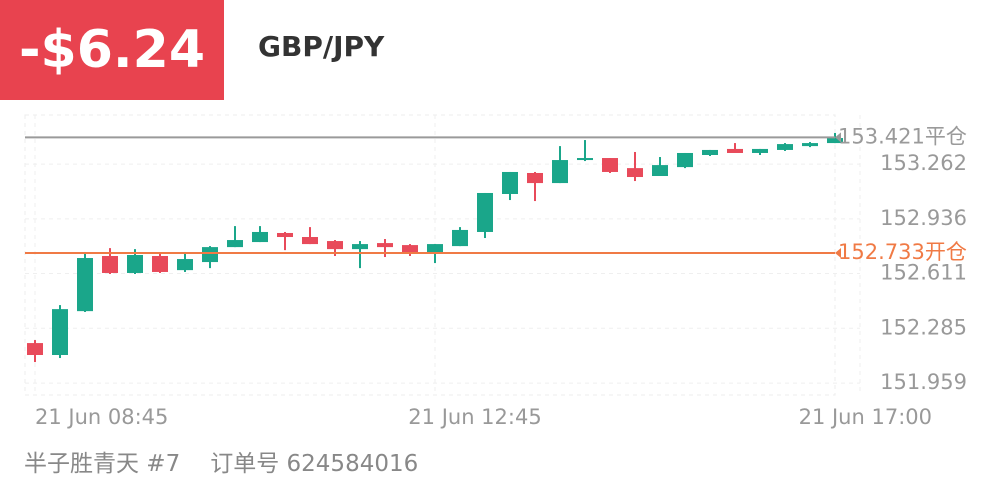 The width and height of the screenshot is (1002, 501). I want to click on y-tick-label: 152.611, so click(923, 272).